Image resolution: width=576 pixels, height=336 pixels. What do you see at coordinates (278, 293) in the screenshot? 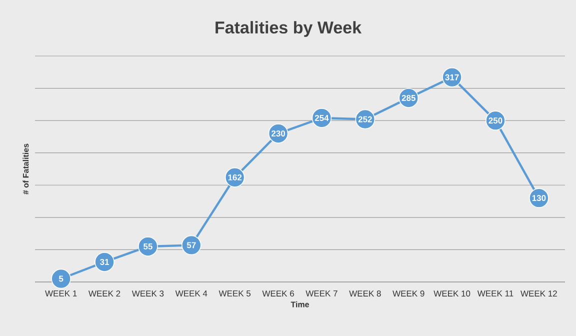
I see `x-tick-label: WEEK 6` at bounding box center [278, 293].